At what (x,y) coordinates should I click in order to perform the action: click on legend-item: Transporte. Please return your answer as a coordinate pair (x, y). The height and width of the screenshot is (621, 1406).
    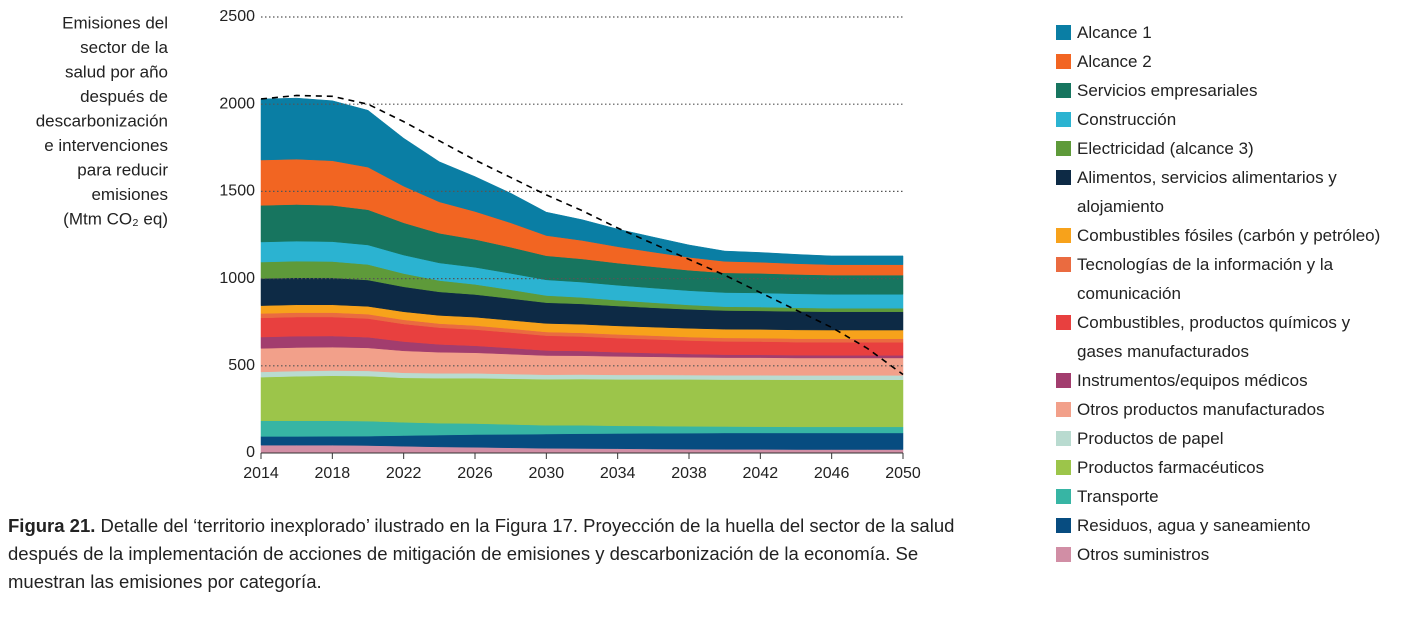
    Looking at the image, I should click on (1228, 496).